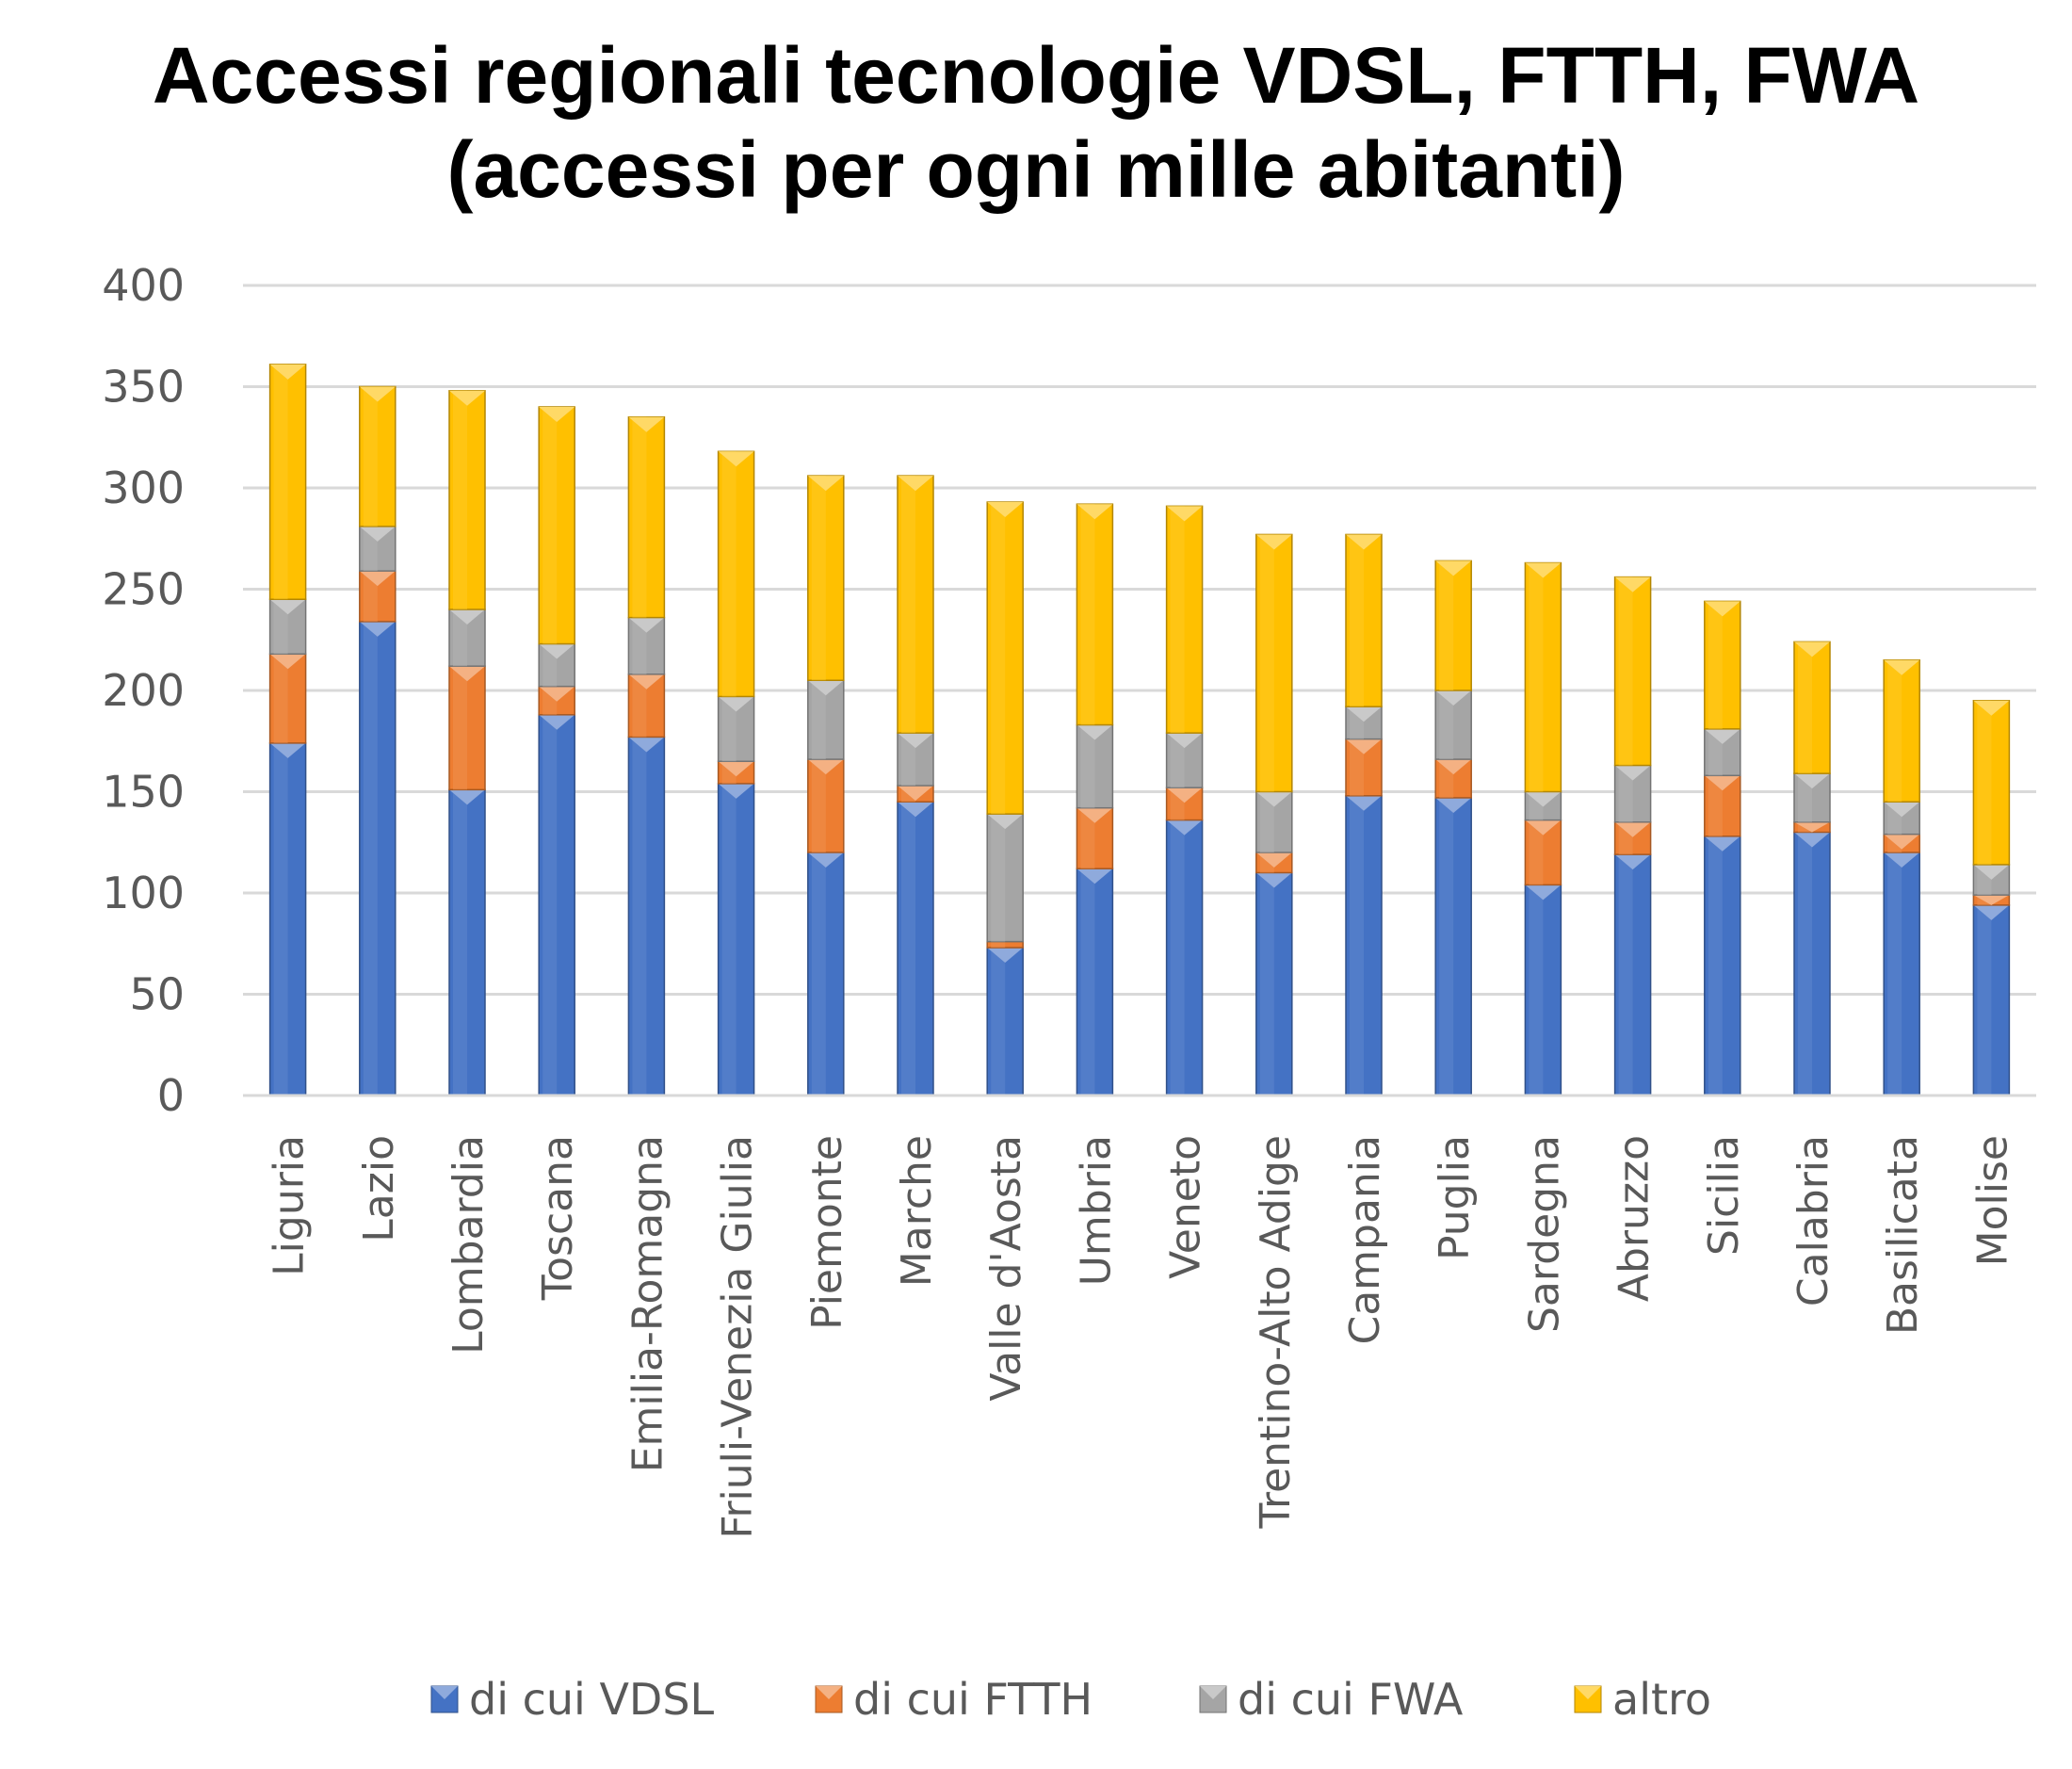 The image size is (2072, 1769). Describe the element at coordinates (1006, 1268) in the screenshot. I see `x-category-label: Valle d'Aosta` at that location.